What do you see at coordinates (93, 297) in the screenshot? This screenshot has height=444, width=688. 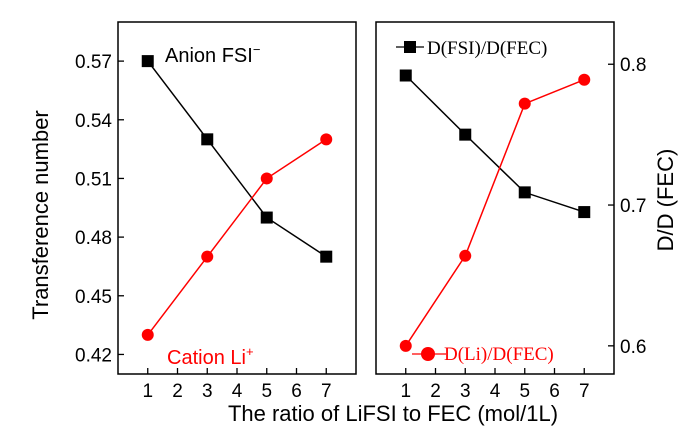 I see `left-y-tick-label: 0.45` at bounding box center [93, 297].